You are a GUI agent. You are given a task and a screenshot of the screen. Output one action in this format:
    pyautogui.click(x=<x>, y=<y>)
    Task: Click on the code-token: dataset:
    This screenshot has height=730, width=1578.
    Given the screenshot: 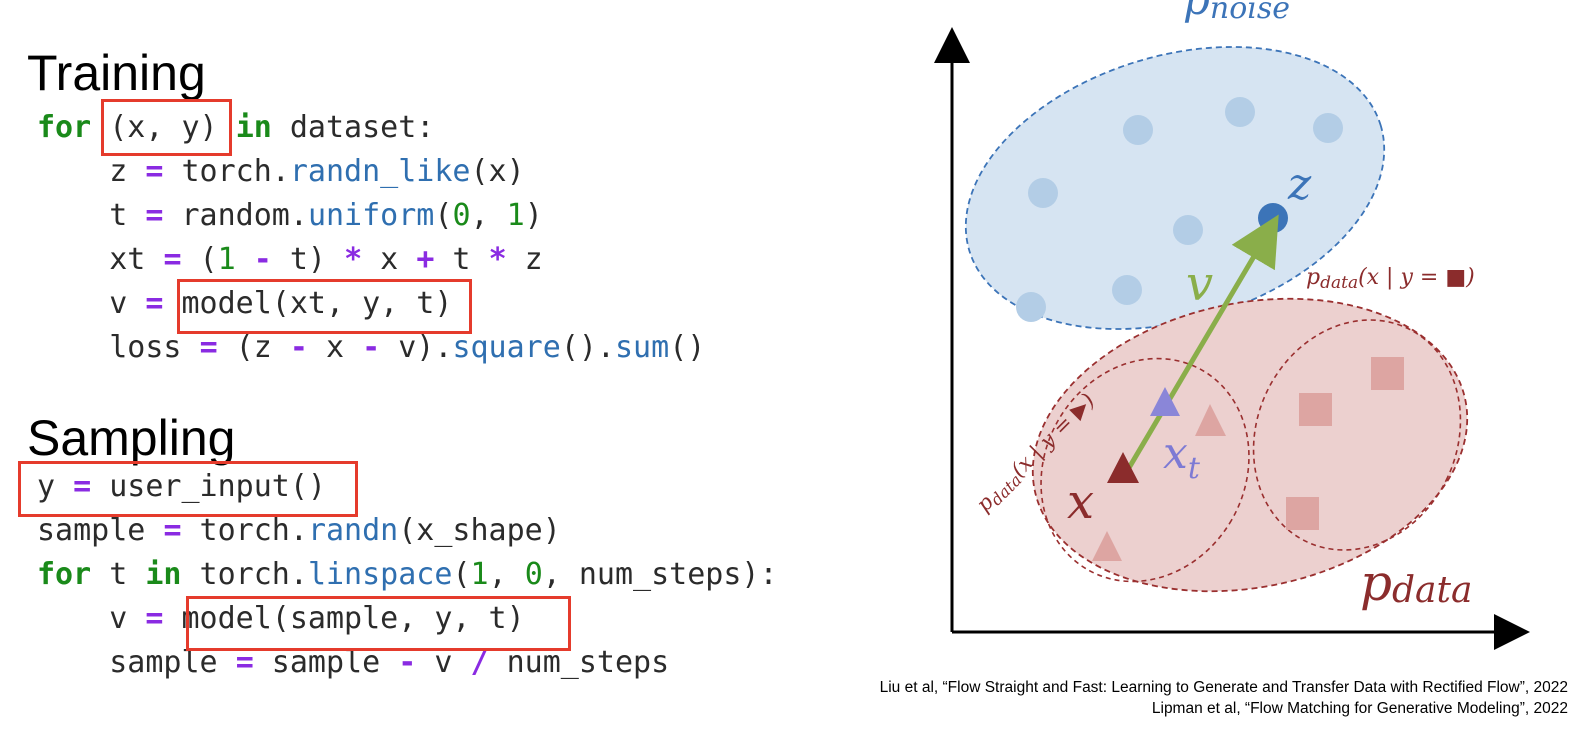 What is the action you would take?
    pyautogui.click(x=353, y=127)
    